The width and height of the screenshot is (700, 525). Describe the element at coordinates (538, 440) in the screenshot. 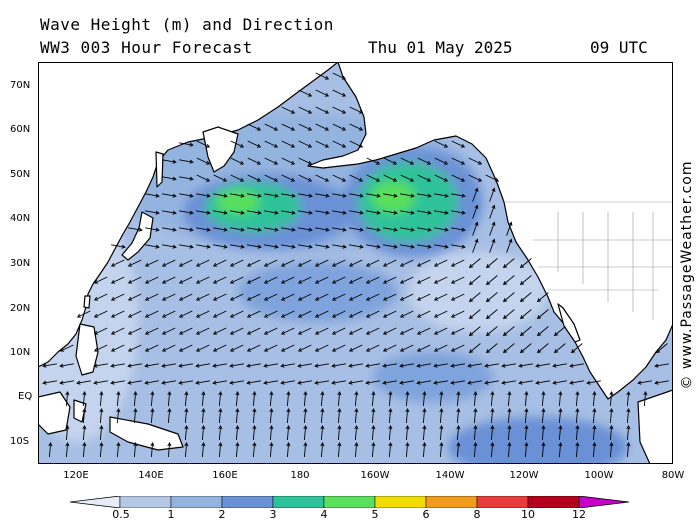

I see `wave-zone-3m-southeast` at that location.